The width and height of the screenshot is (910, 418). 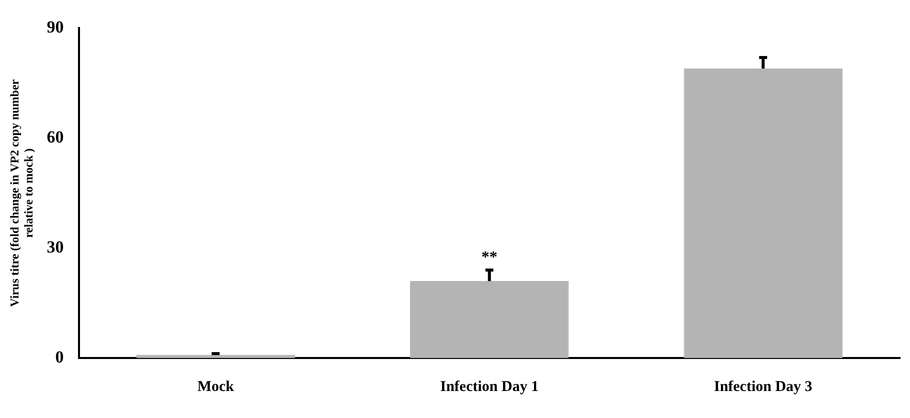 I want to click on y-tick-label: 90, so click(x=55, y=27).